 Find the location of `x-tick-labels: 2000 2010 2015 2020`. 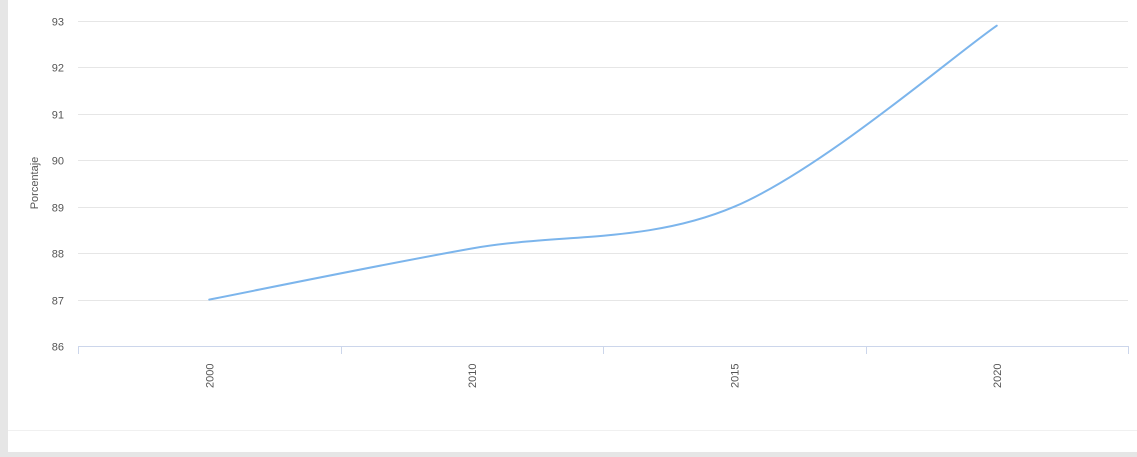

x-tick-labels: 2000 2010 2015 2020 is located at coordinates (604, 376).